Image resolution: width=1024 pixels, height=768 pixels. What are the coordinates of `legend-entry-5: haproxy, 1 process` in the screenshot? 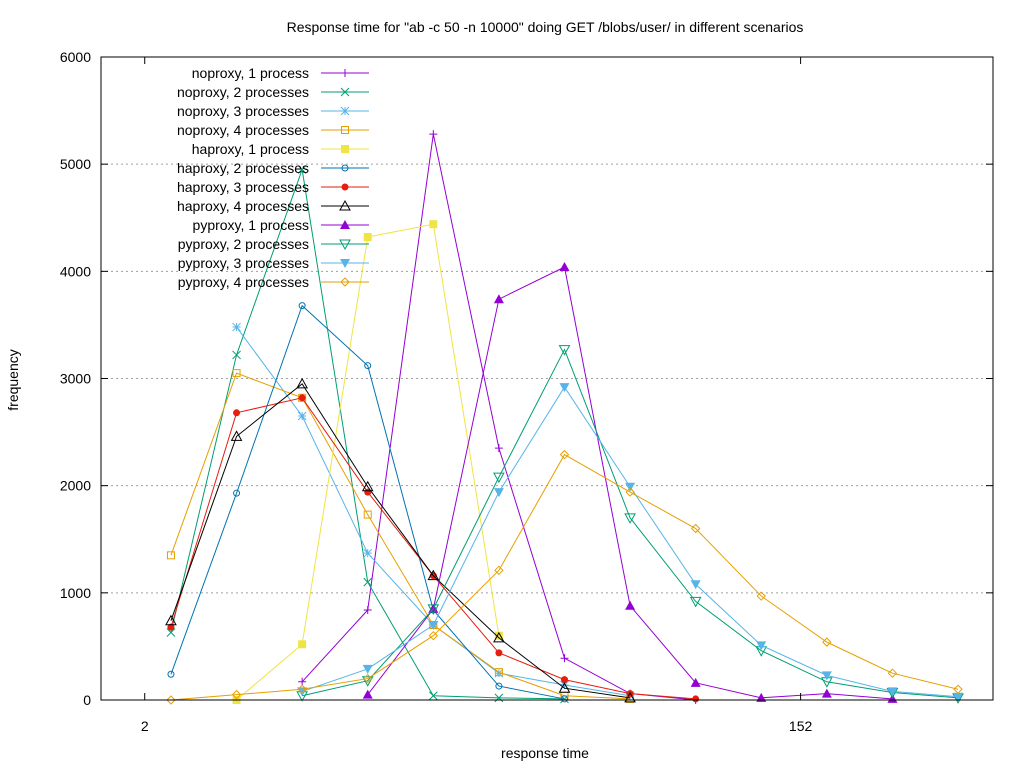 It's located at (280, 149).